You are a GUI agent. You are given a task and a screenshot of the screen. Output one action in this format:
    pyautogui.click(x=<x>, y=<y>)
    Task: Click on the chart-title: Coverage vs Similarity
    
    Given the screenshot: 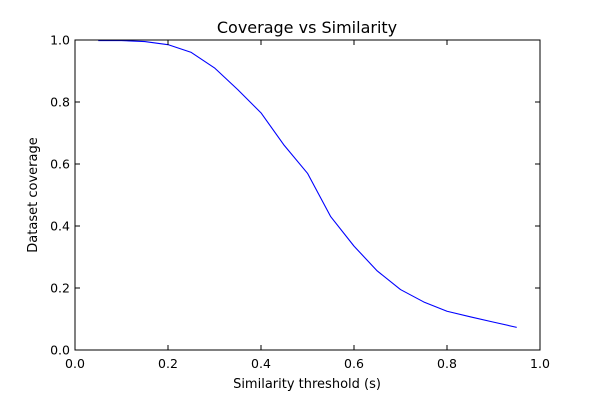 What is the action you would take?
    pyautogui.click(x=307, y=27)
    